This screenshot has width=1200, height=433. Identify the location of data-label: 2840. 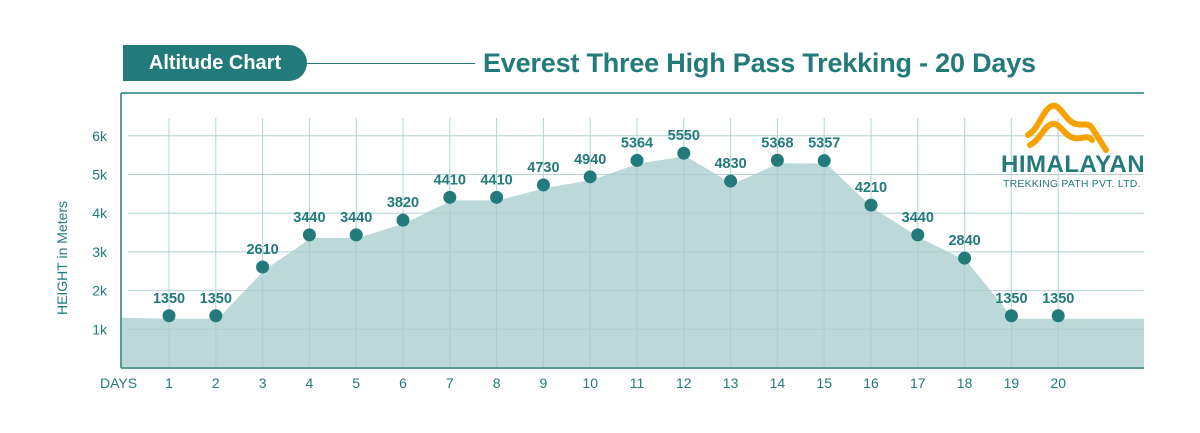
(964, 241).